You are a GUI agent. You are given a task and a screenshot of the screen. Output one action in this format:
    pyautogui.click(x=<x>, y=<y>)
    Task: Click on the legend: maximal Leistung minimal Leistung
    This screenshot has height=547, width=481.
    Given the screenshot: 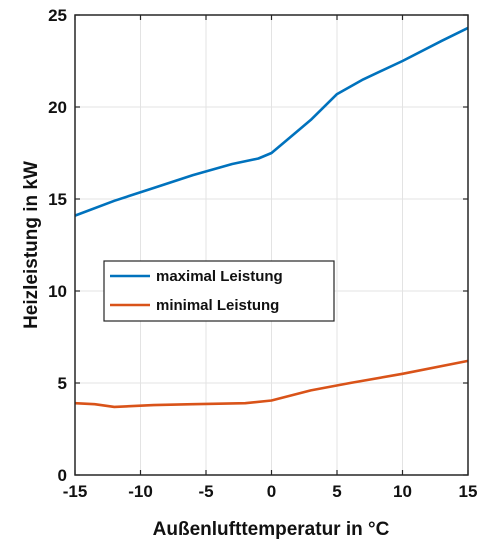 What is the action you would take?
    pyautogui.click(x=219, y=291)
    